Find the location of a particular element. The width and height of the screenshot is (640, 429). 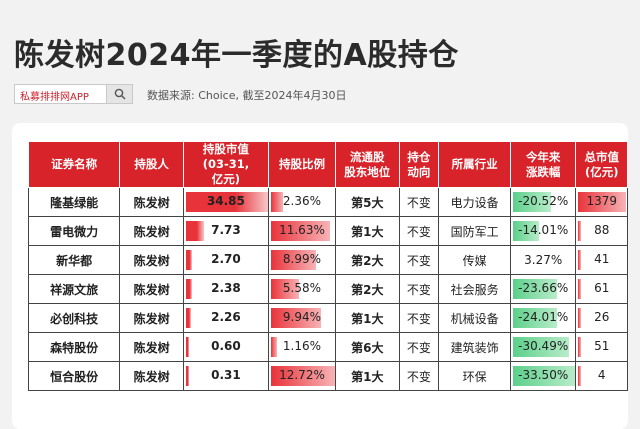

market-cap: 41 is located at coordinates (601, 260).